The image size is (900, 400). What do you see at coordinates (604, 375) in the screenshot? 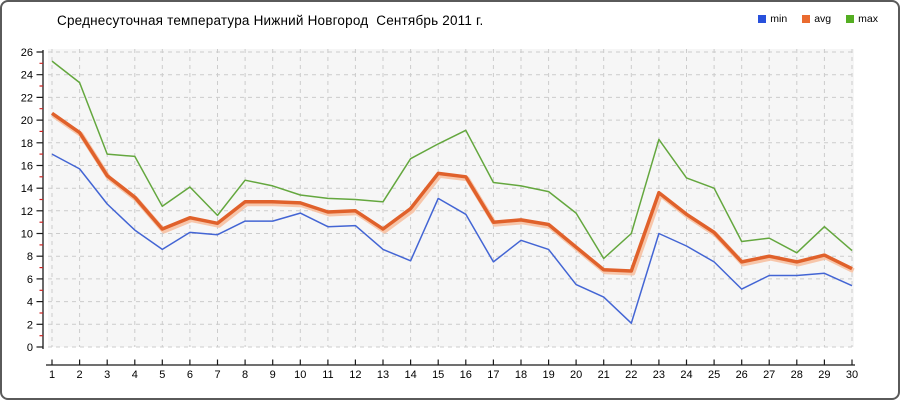
I see `x-tick-label: 21` at bounding box center [604, 375].